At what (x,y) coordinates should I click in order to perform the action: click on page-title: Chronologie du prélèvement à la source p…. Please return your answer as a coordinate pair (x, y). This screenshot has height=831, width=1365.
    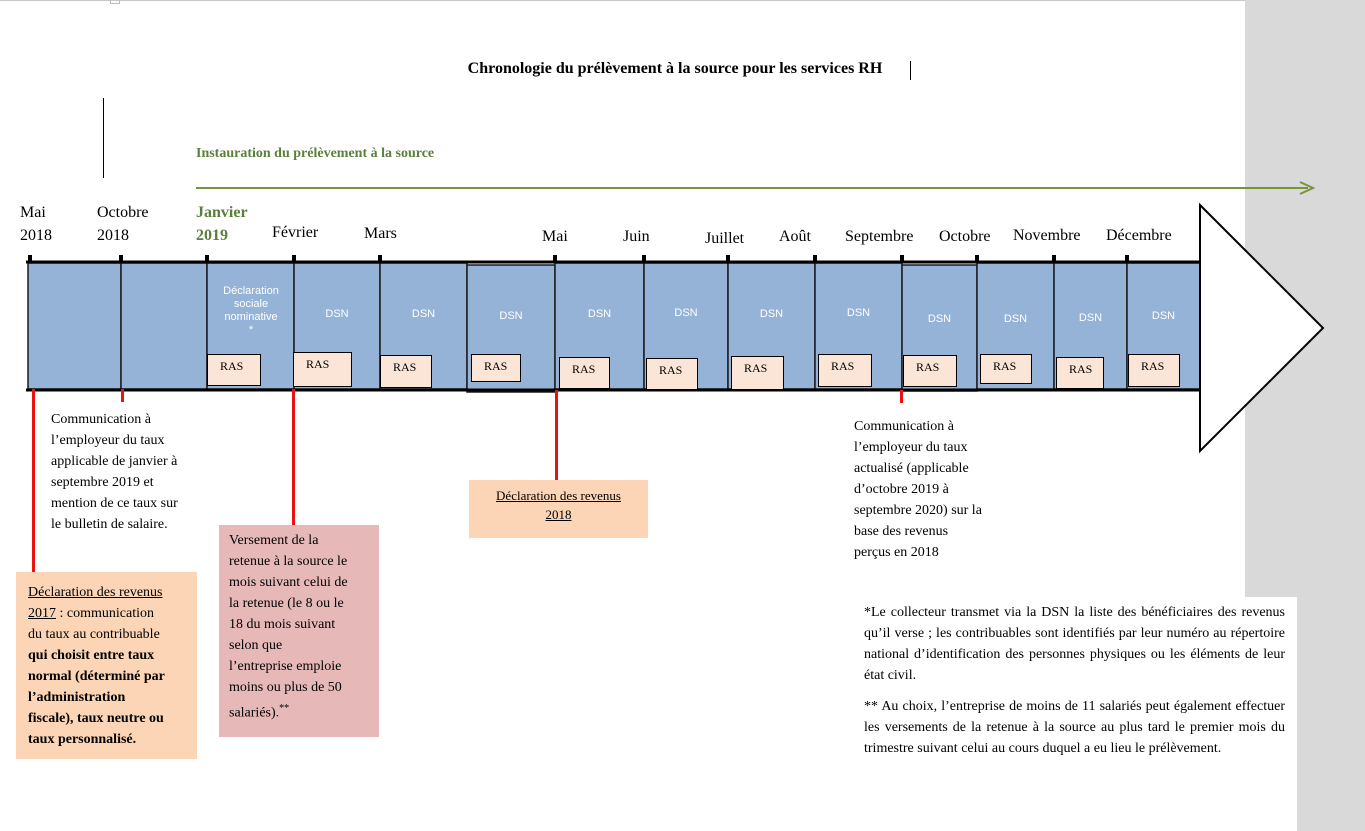
    Looking at the image, I should click on (675, 68).